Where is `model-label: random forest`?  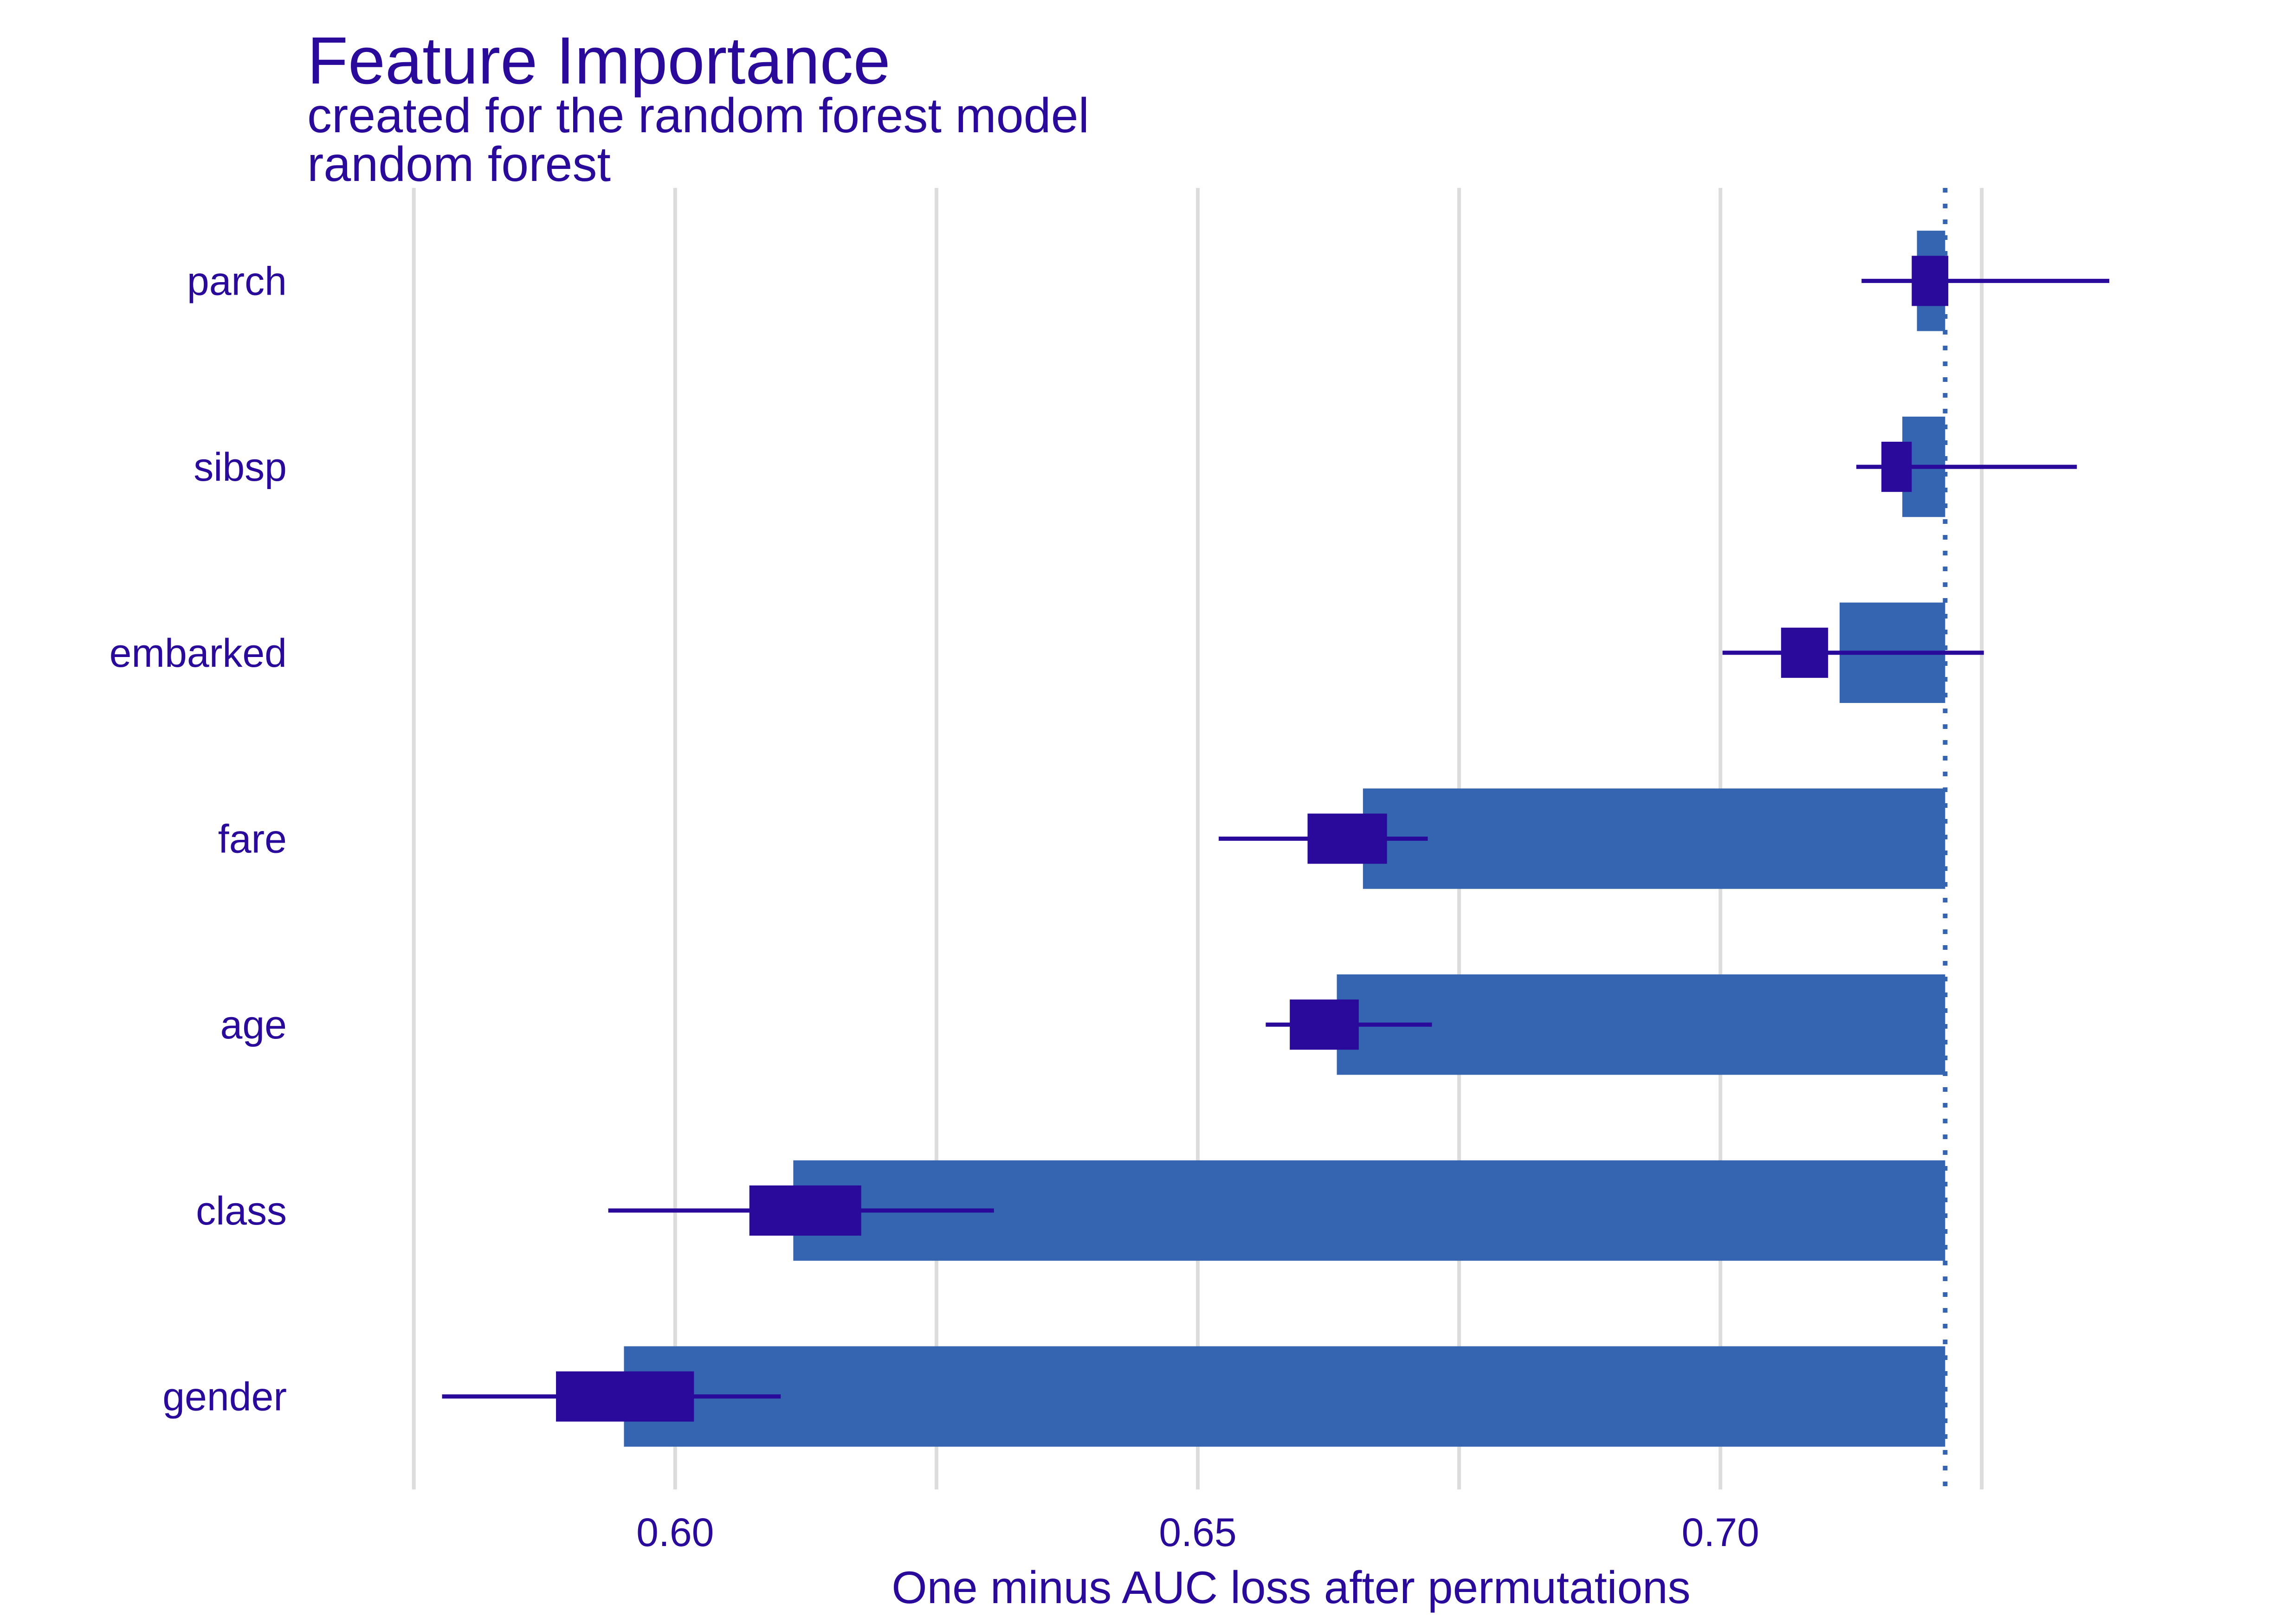
model-label: random forest is located at coordinates (459, 164).